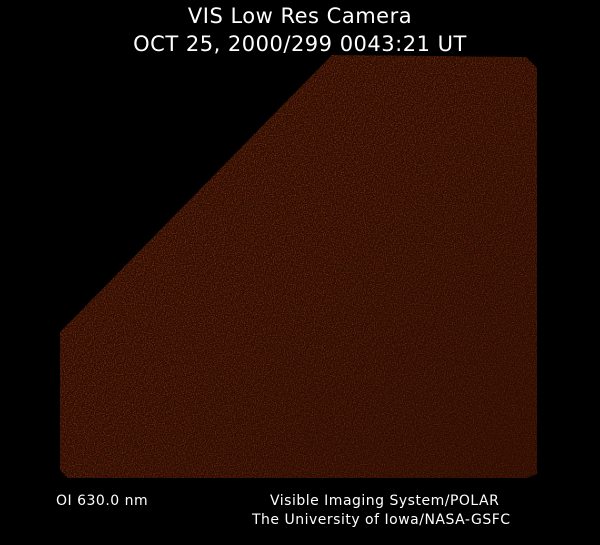  Describe the element at coordinates (385, 501) in the screenshot. I see `instrument-label: Visible Imaging System/POLAR` at that location.